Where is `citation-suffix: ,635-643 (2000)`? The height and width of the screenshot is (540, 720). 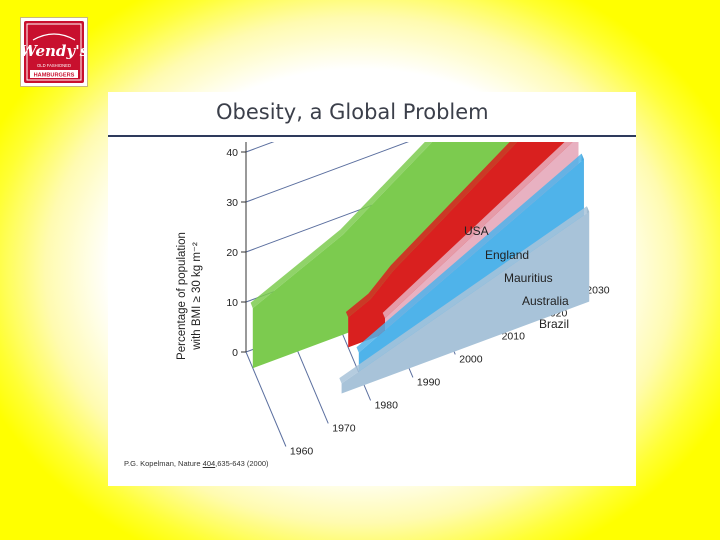
citation-suffix: ,635-643 (2000) is located at coordinates (242, 463).